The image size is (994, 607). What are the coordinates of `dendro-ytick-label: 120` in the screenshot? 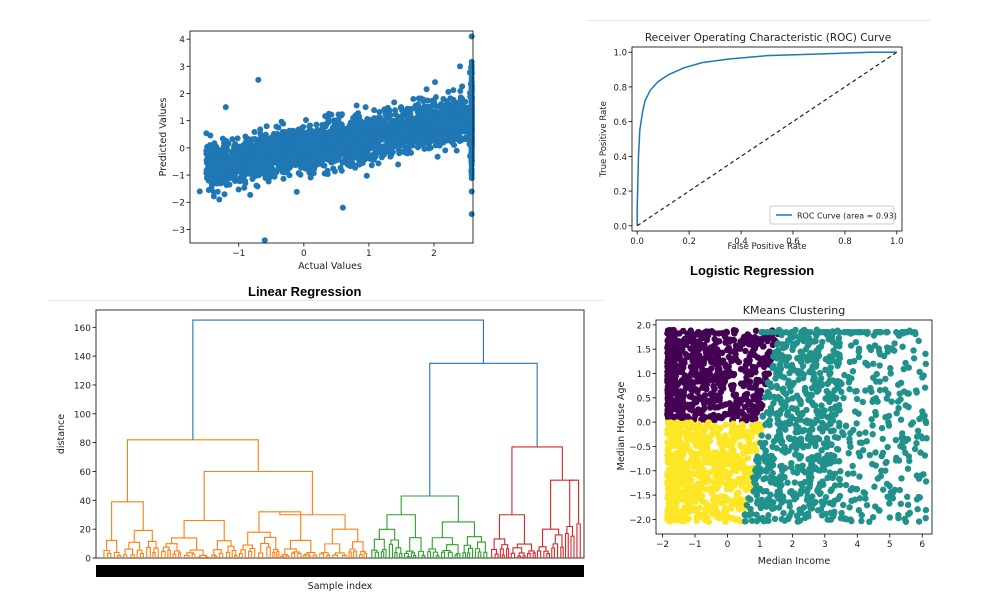 It's located at (82, 386).